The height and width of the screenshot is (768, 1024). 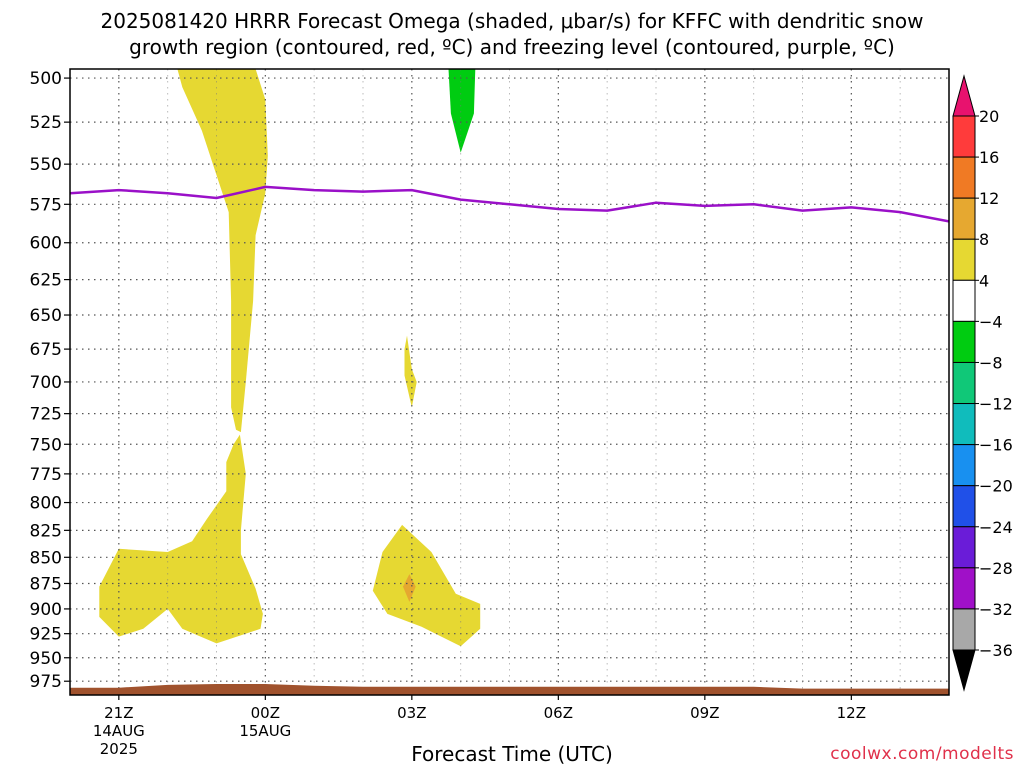 What do you see at coordinates (964, 424) in the screenshot?
I see `colorbar-bin--16--12` at bounding box center [964, 424].